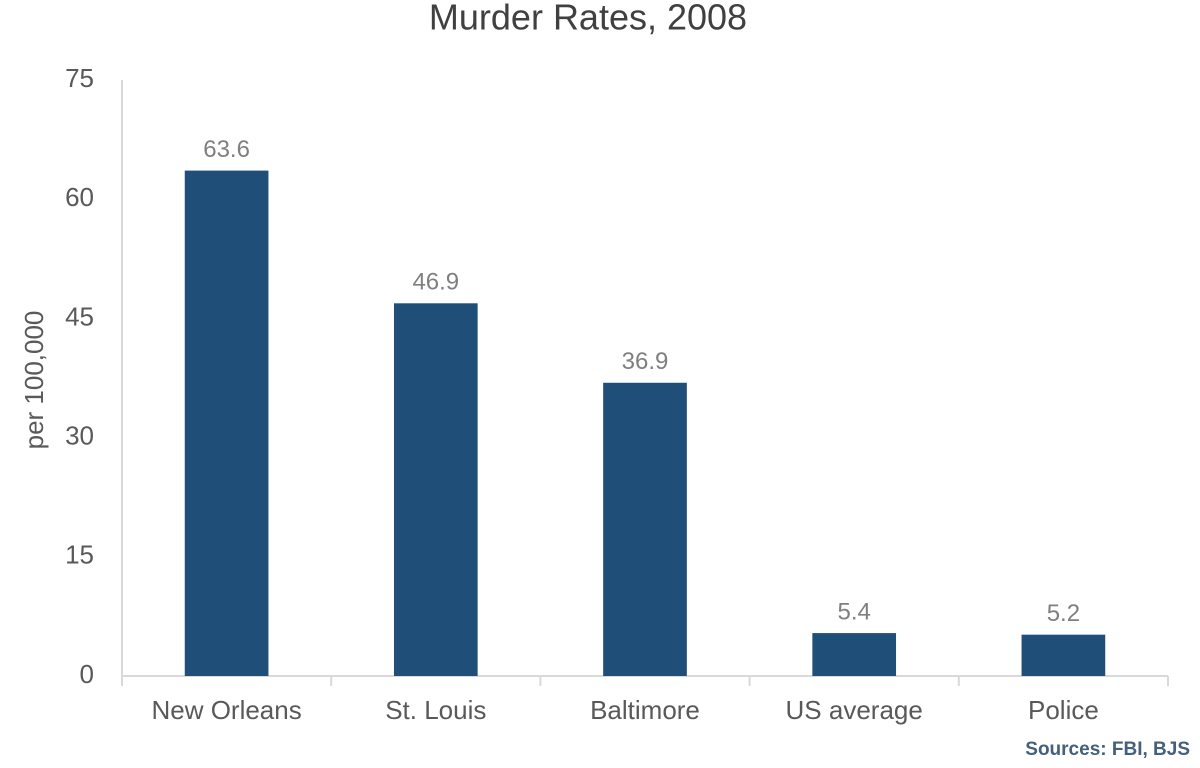 Image resolution: width=1200 pixels, height=768 pixels. What do you see at coordinates (435, 710) in the screenshot?
I see `x-tick-label: St. Louis` at bounding box center [435, 710].